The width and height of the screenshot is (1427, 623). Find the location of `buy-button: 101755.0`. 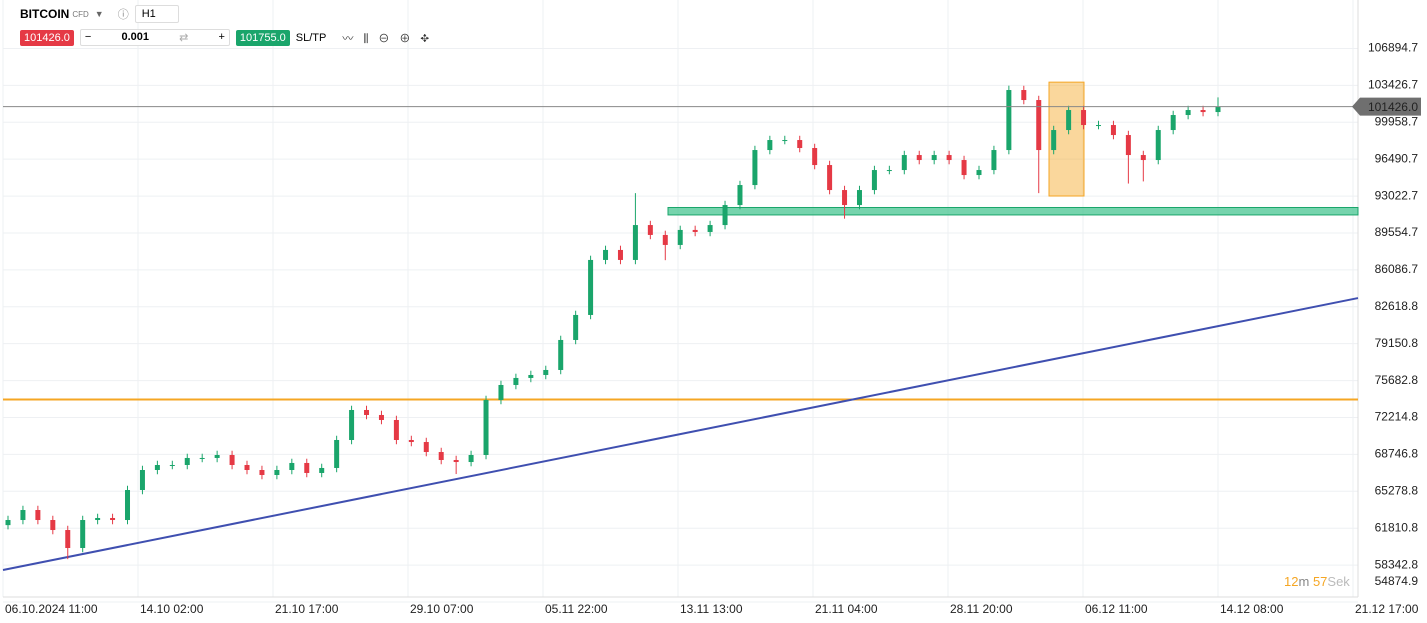

buy-button: 101755.0 is located at coordinates (262, 37).